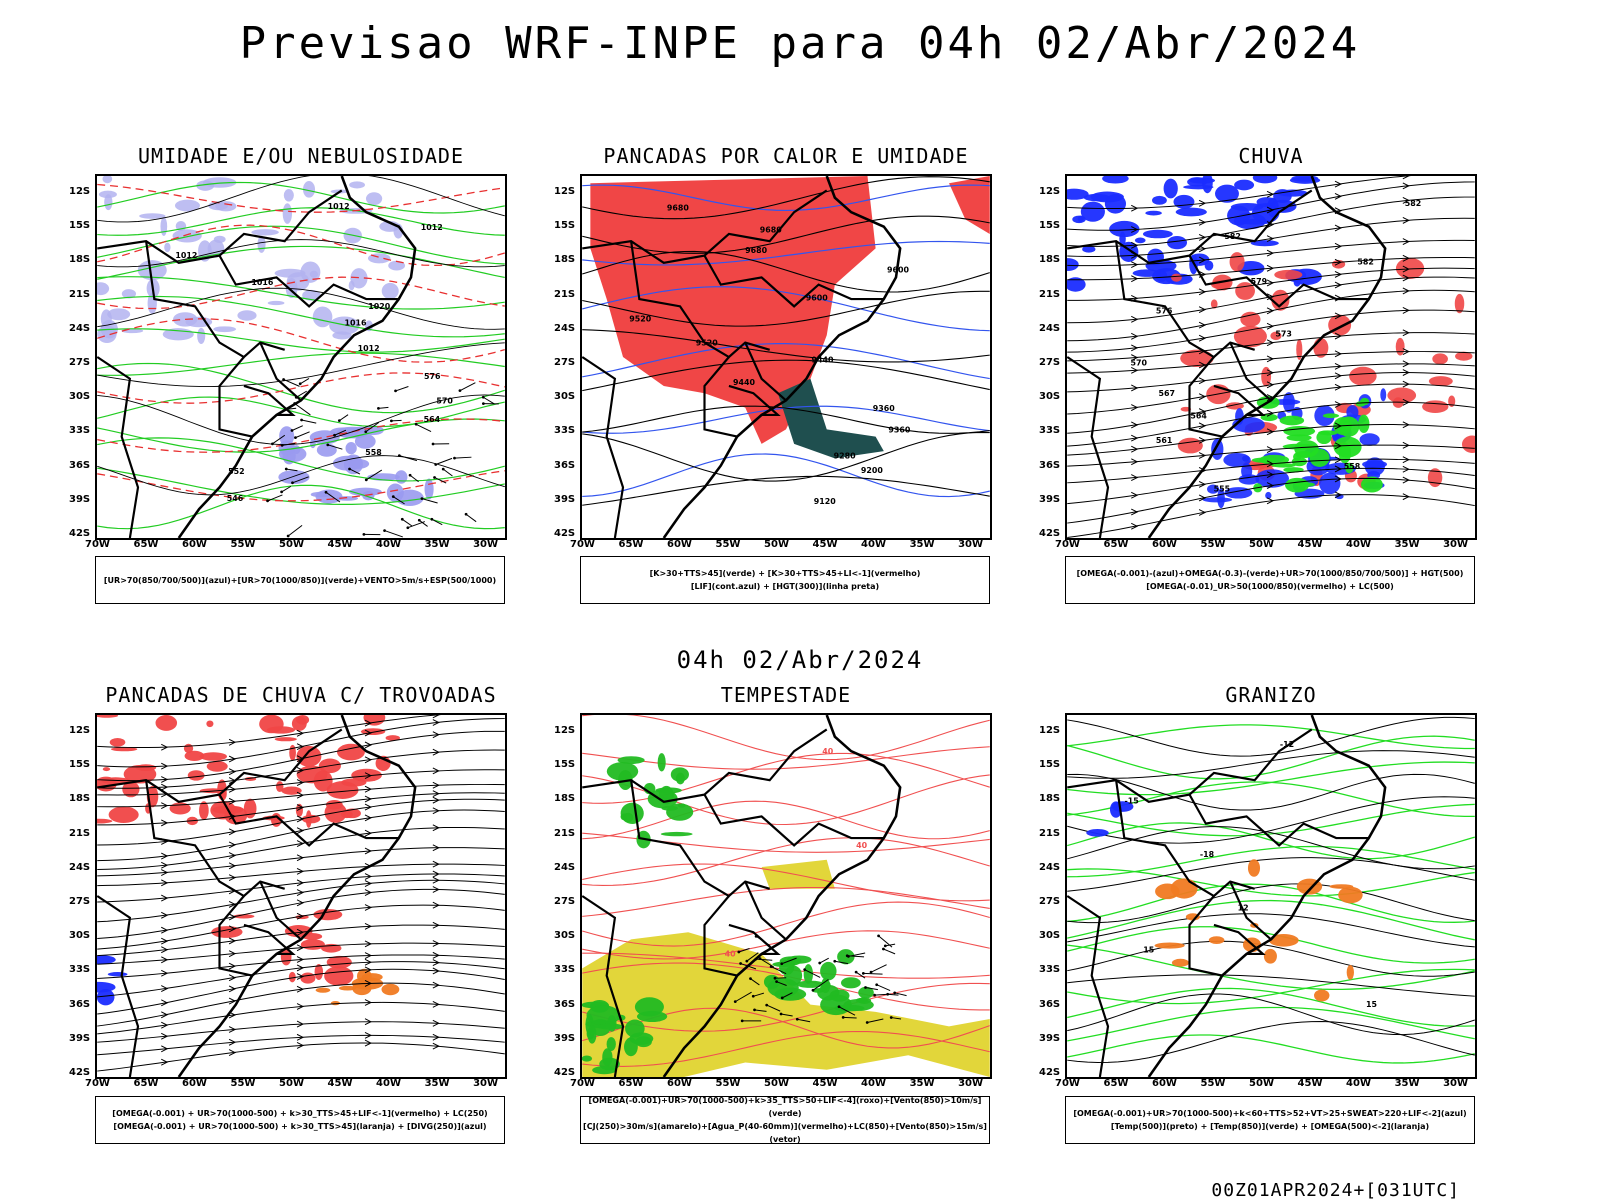 The height and width of the screenshot is (1201, 1600). Describe the element at coordinates (756, 250) in the screenshot. I see `contour-label: 9680` at that location.